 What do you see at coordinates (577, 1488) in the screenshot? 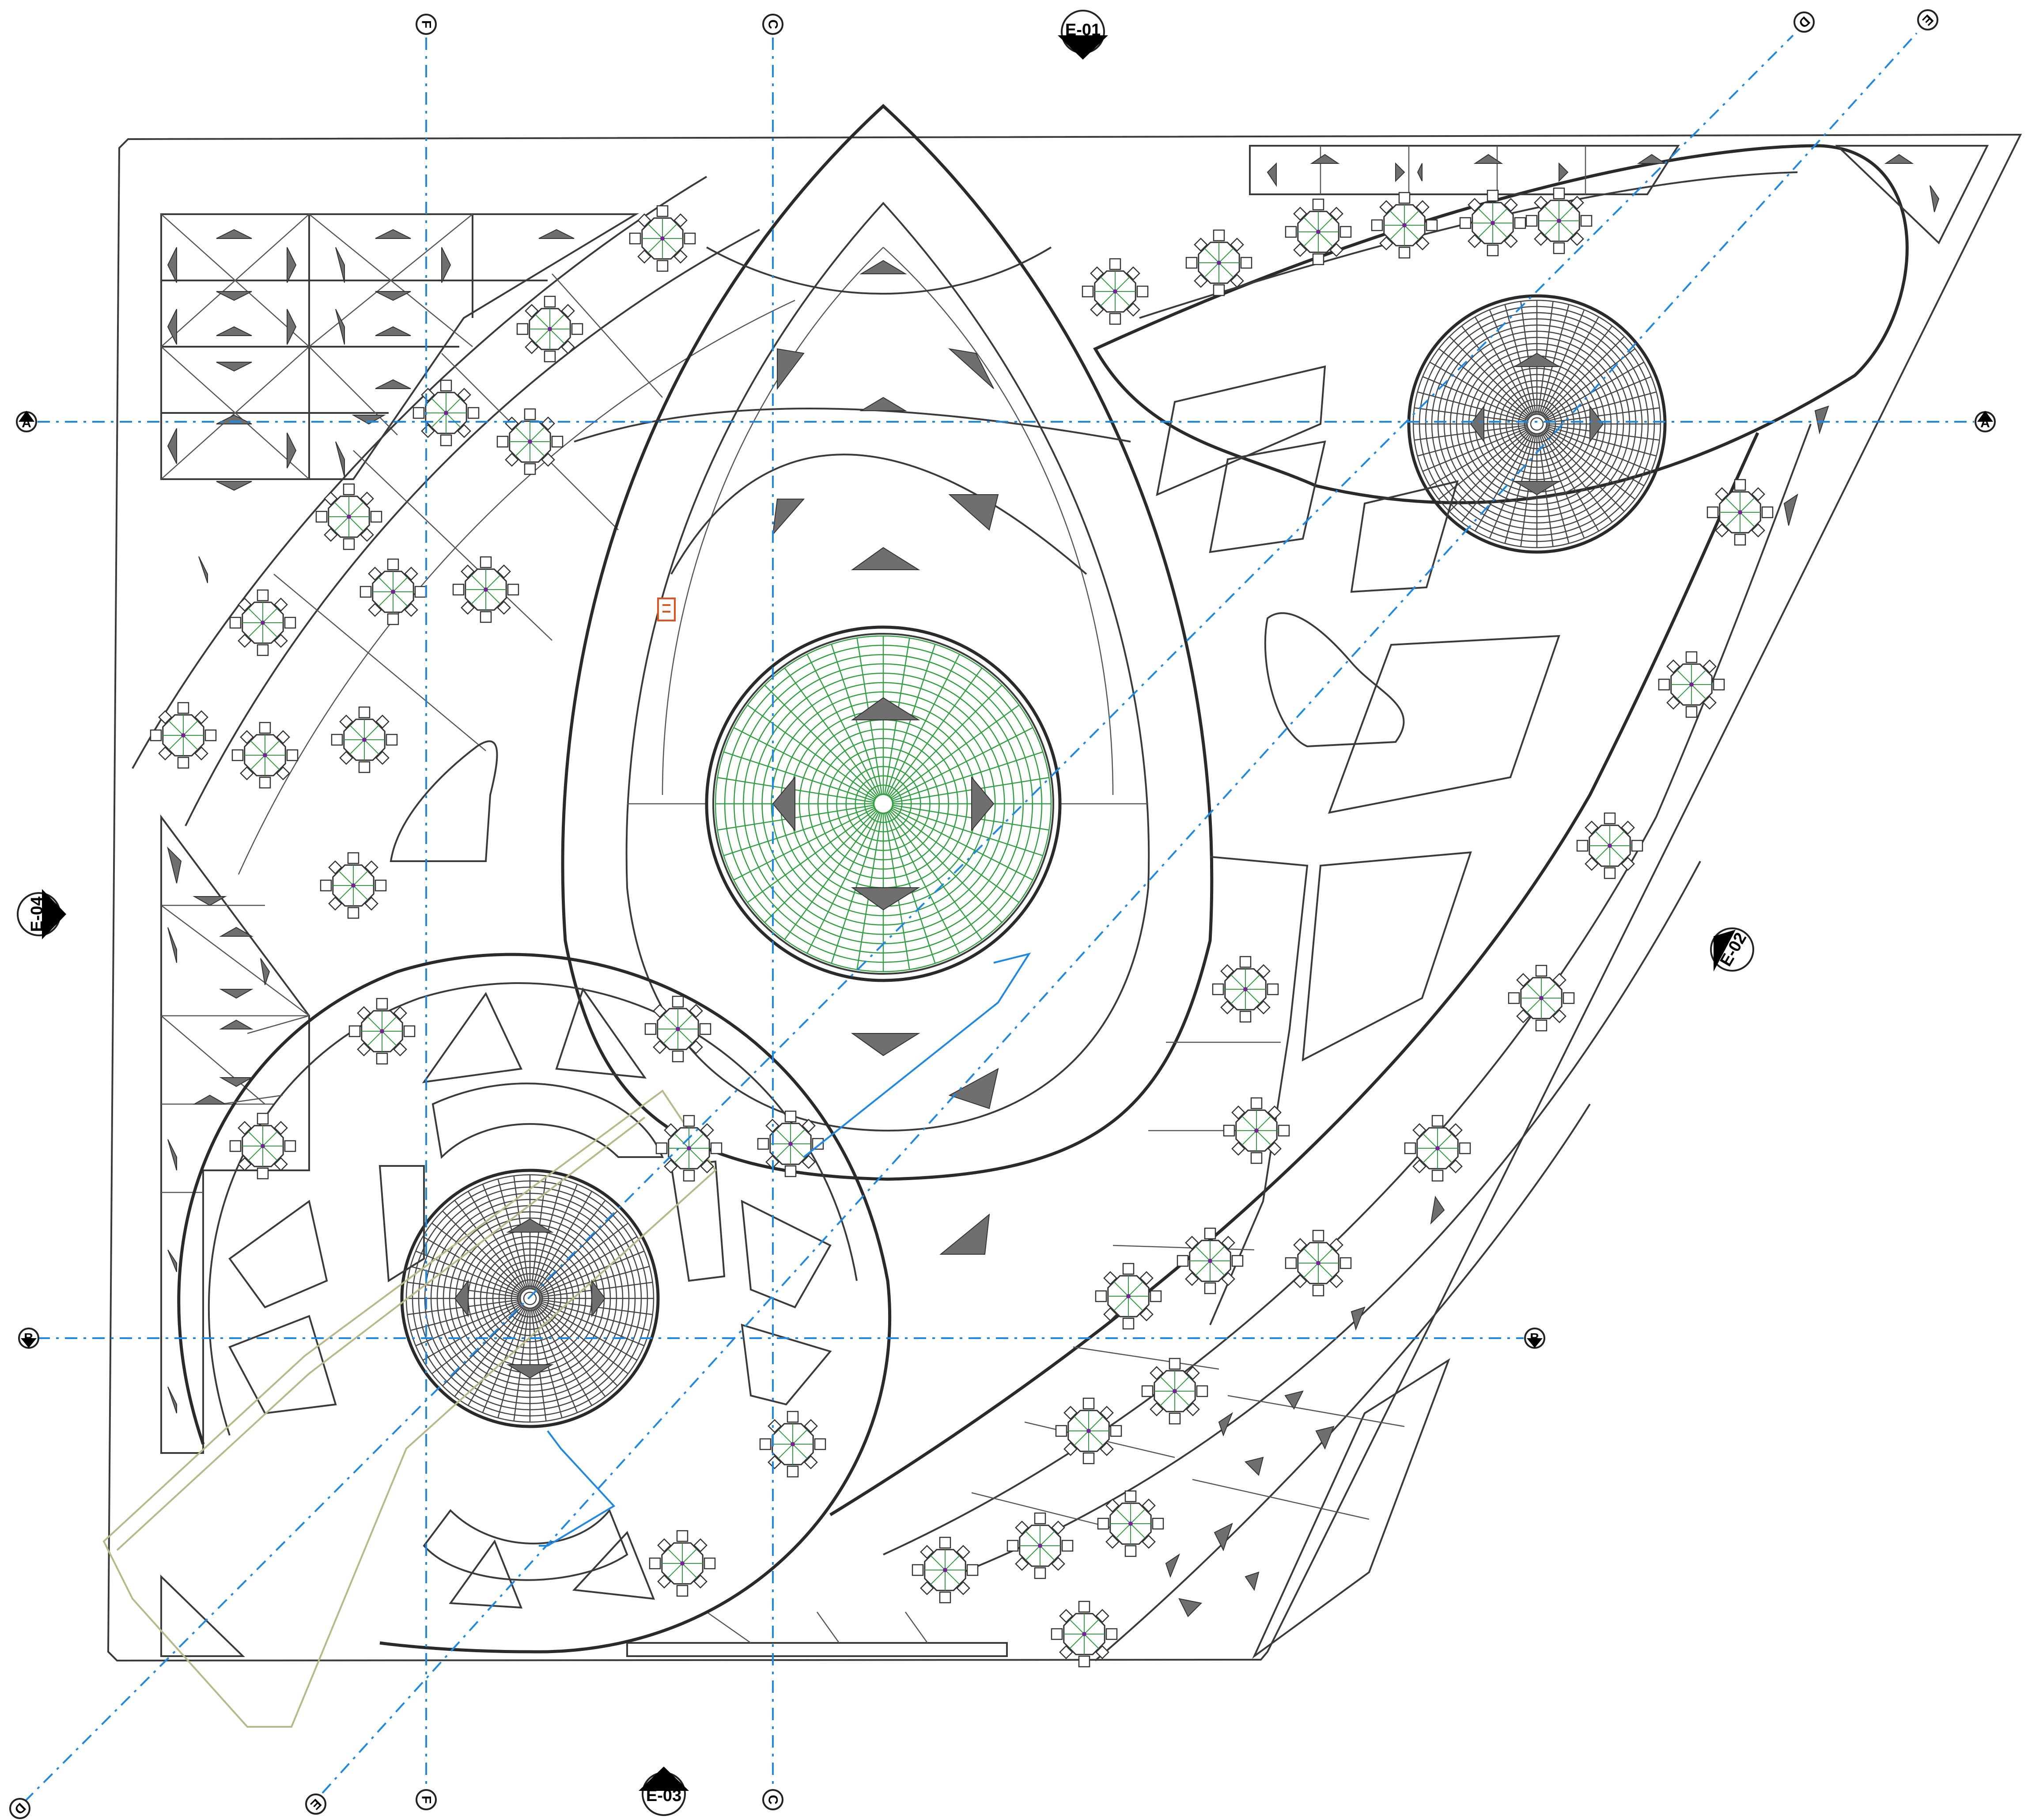
I see `section-cut-line` at bounding box center [577, 1488].